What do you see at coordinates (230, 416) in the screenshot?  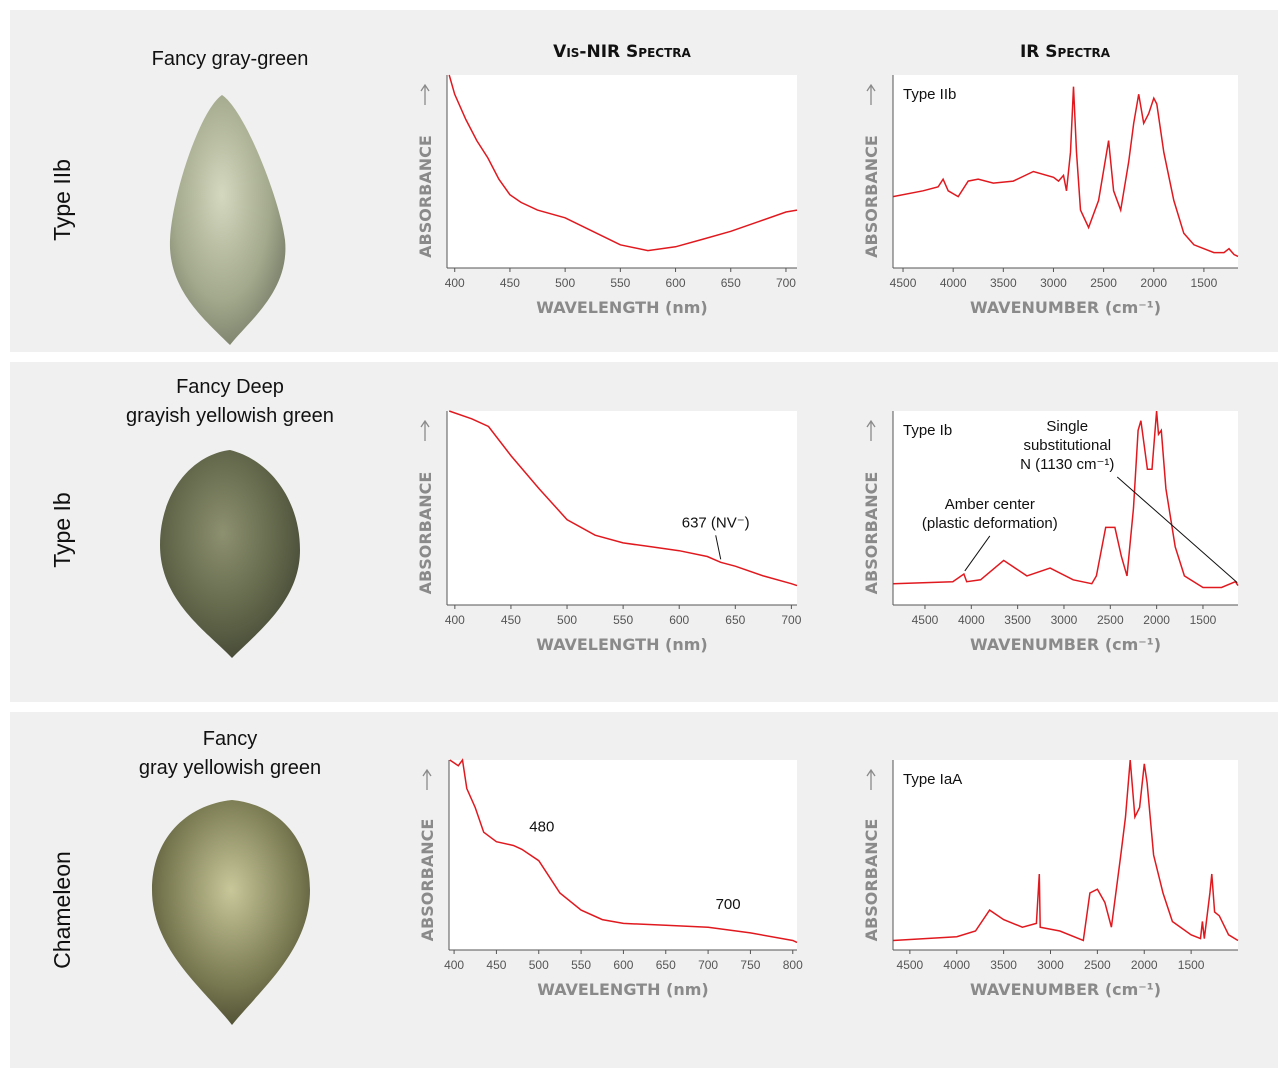 I see `gem-name: grayish yellowish green` at bounding box center [230, 416].